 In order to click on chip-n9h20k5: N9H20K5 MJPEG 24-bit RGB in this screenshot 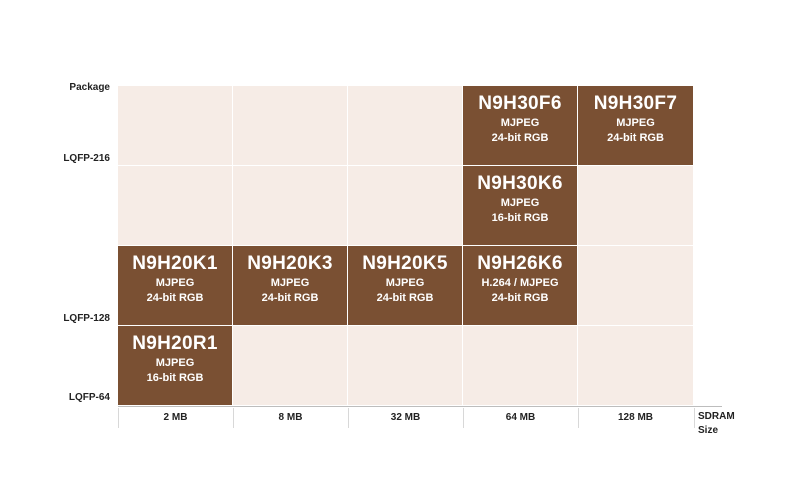, I will do `click(405, 286)`.